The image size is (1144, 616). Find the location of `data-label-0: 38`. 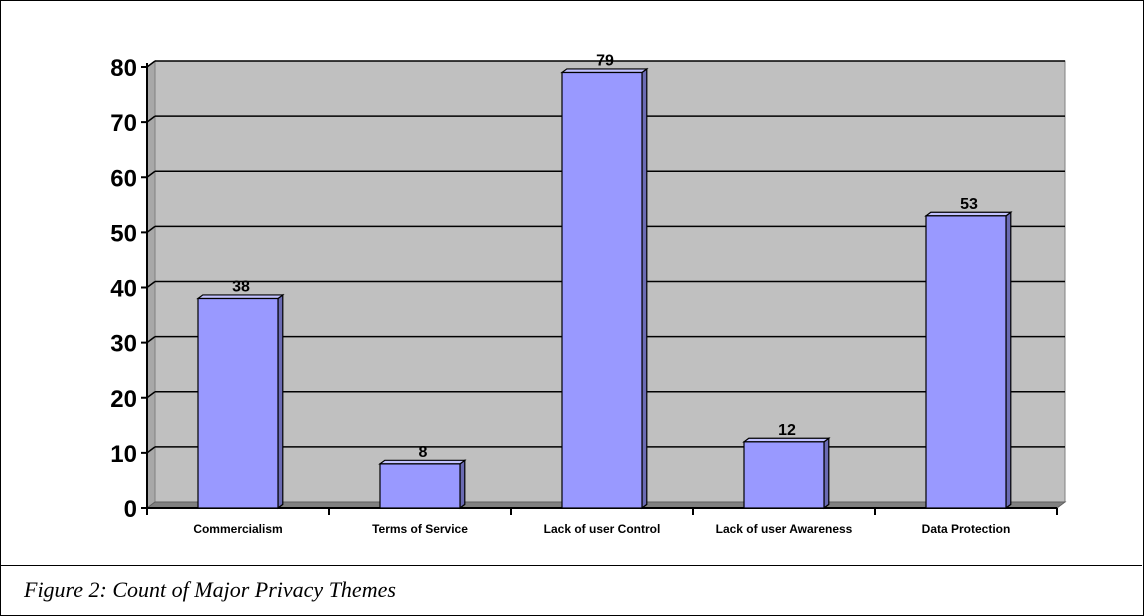

data-label-0: 38 is located at coordinates (241, 287).